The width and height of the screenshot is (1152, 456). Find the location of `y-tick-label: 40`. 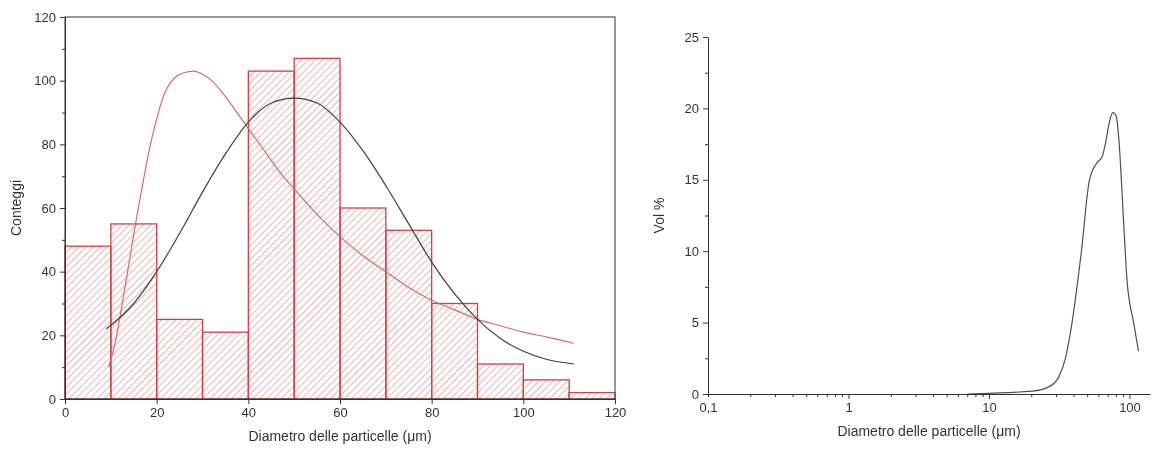

y-tick-label: 40 is located at coordinates (48, 272).